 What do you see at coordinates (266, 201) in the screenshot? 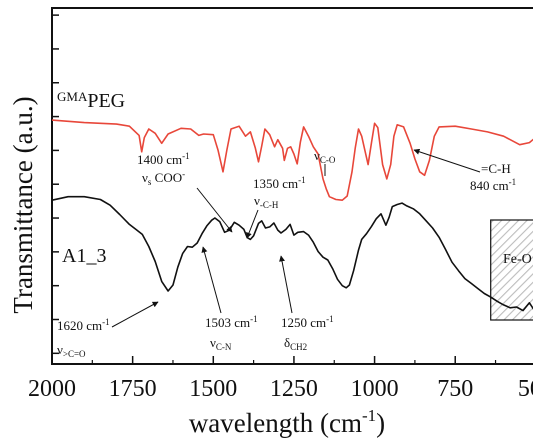
I see `annotation-1350-line2: ν-C-H` at bounding box center [266, 201].